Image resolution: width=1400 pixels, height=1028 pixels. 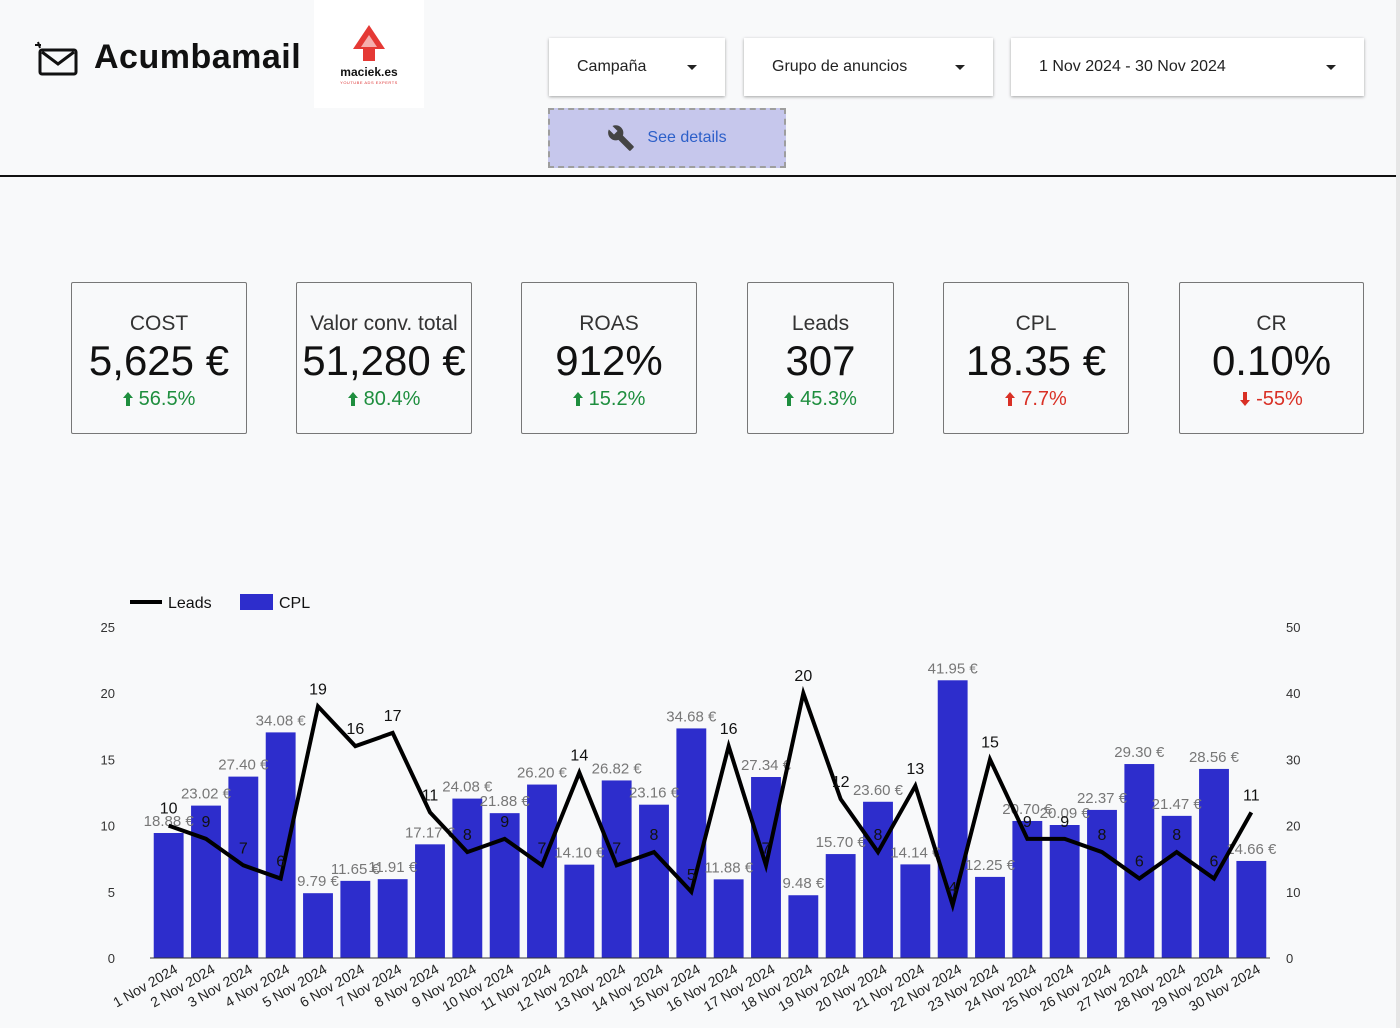 I want to click on kpi-card-cpl: CPL 18.35 € 7.7%, so click(x=1036, y=358).